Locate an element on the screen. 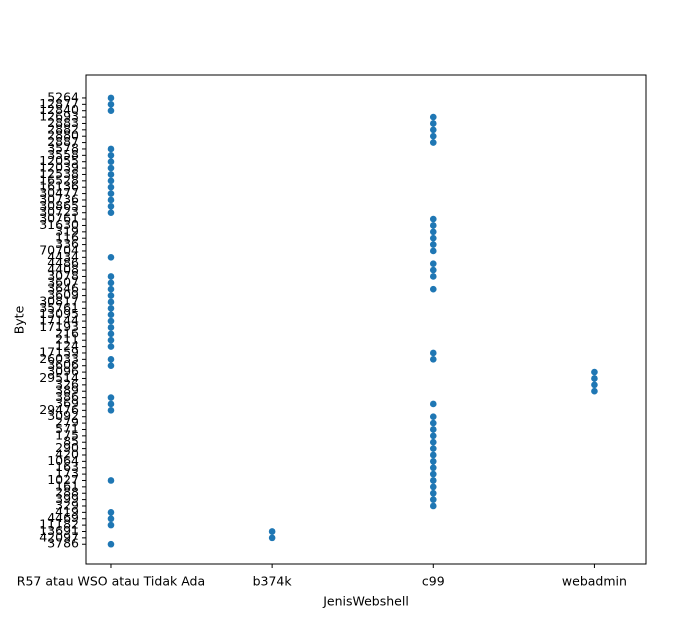  y-tick-label: 29514 is located at coordinates (59, 377).